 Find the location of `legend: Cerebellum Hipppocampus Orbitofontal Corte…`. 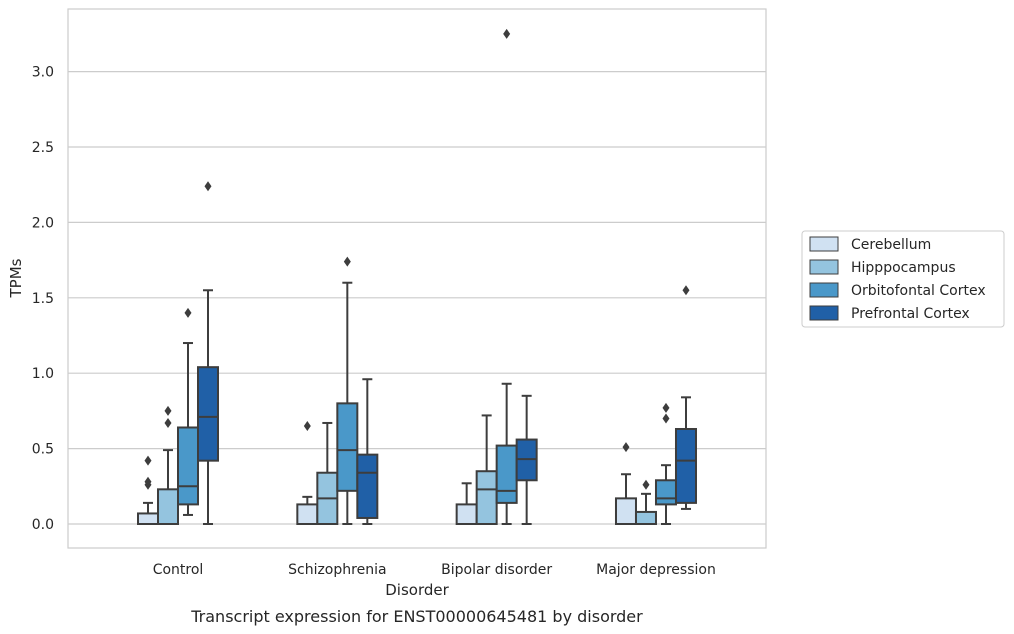

legend: Cerebellum Hipppocampus Orbitofontal Corte… is located at coordinates (903, 279).